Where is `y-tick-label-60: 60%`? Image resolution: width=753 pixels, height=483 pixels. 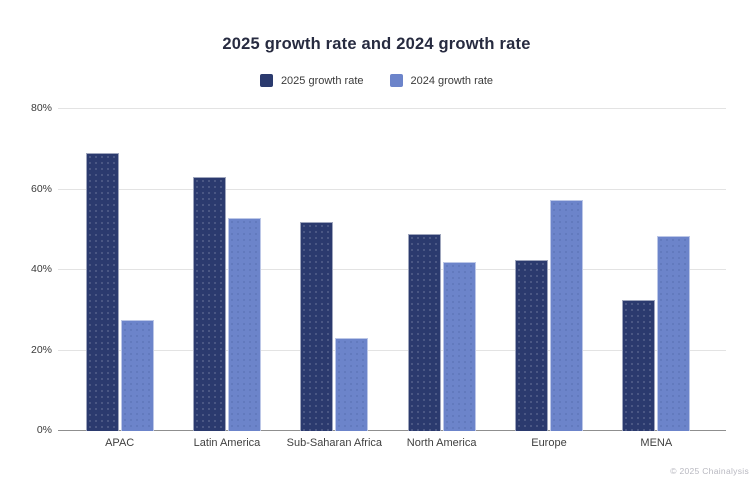
y-tick-label-60: 60% is located at coordinates (41, 188).